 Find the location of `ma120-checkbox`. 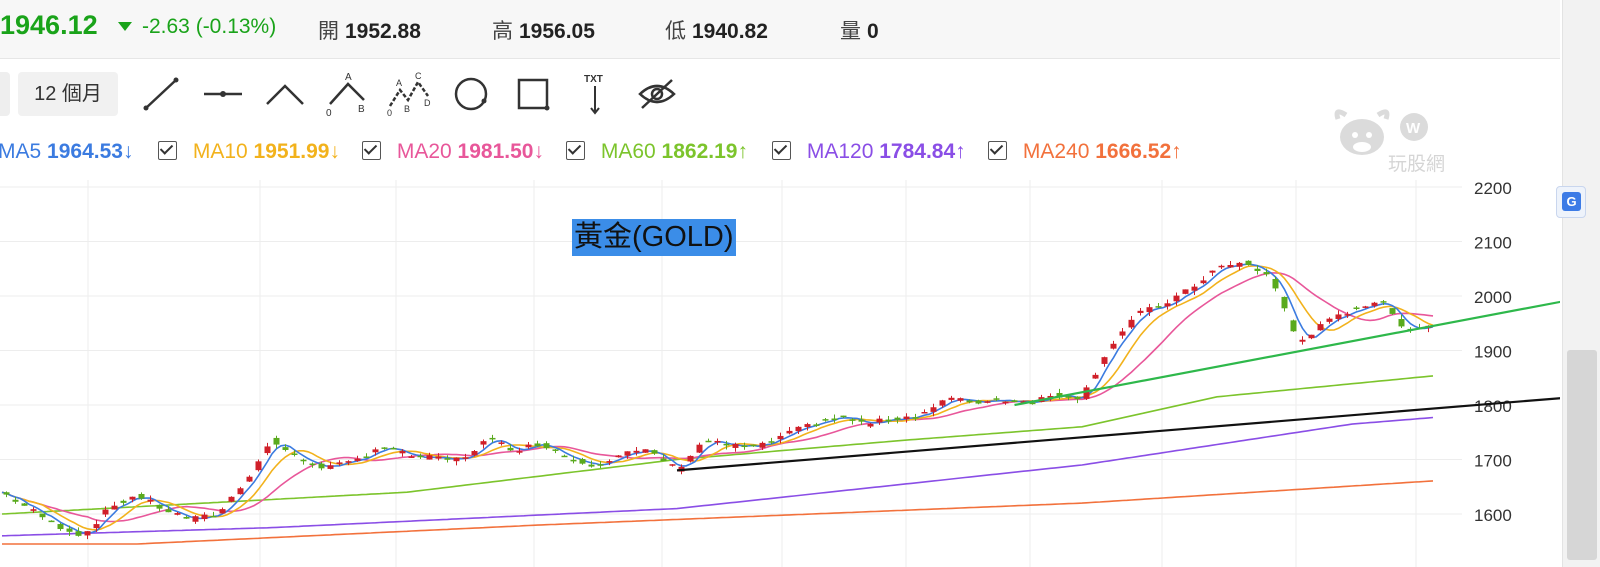

ma120-checkbox is located at coordinates (781, 150).